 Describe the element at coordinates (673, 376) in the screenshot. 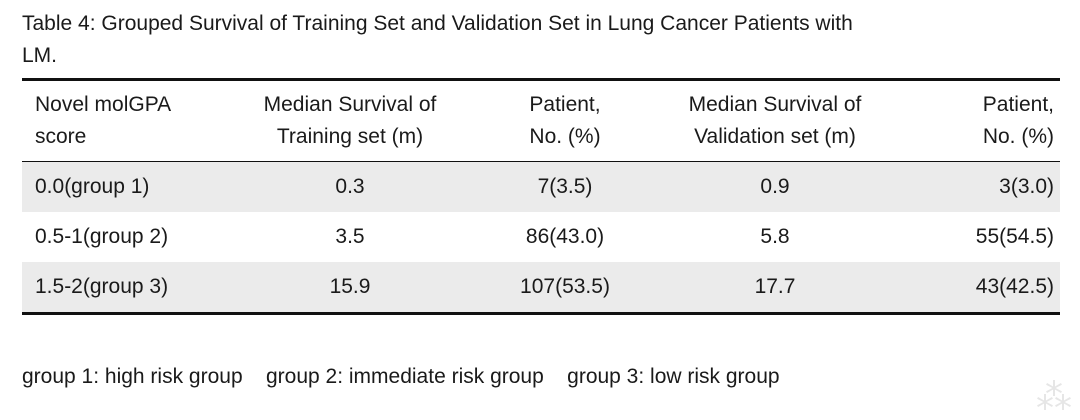

I see `footnote-group-3: group 3: low risk group` at that location.